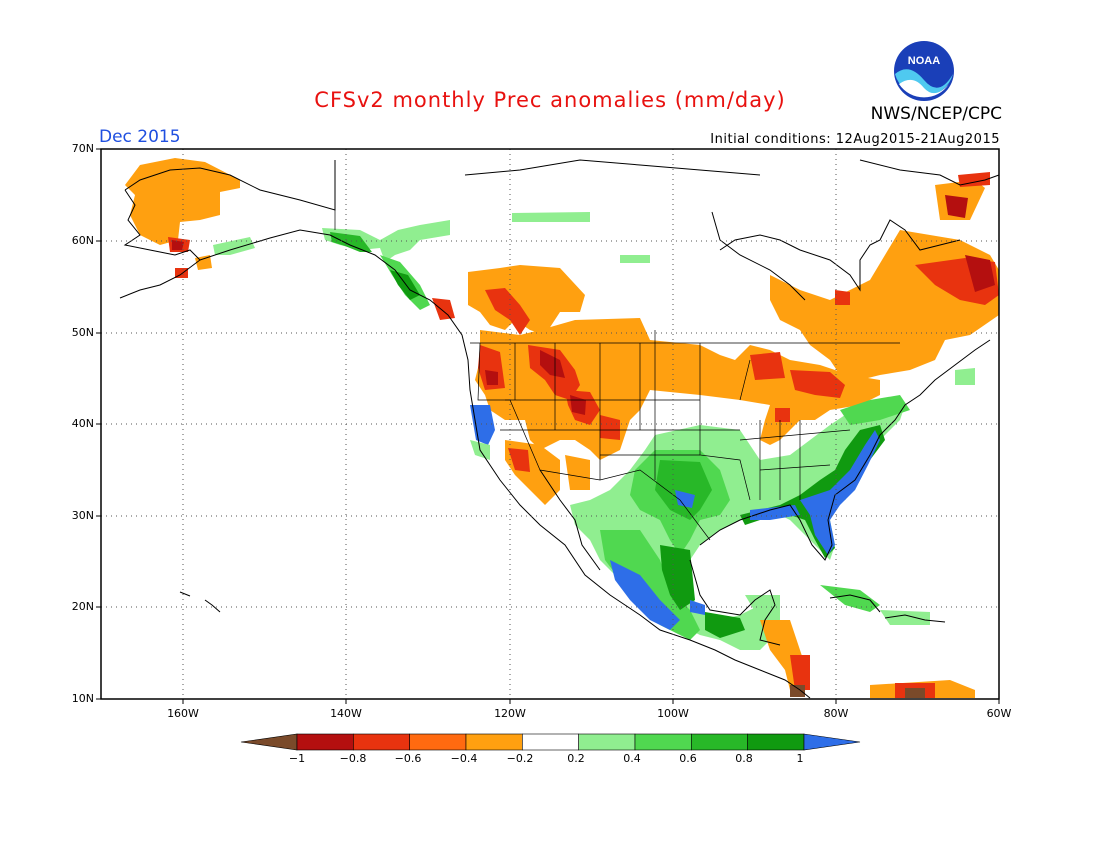  I want to click on lat-label: 40N, so click(82, 423).